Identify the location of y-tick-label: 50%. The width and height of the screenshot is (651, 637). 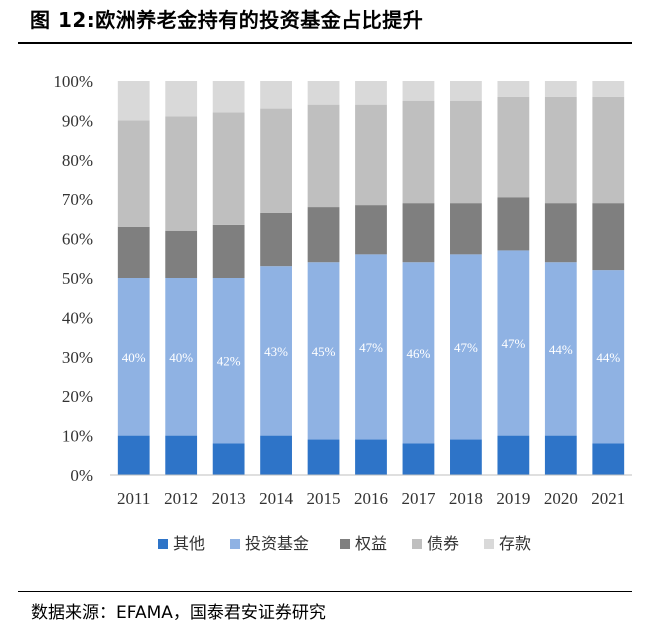
(77, 278).